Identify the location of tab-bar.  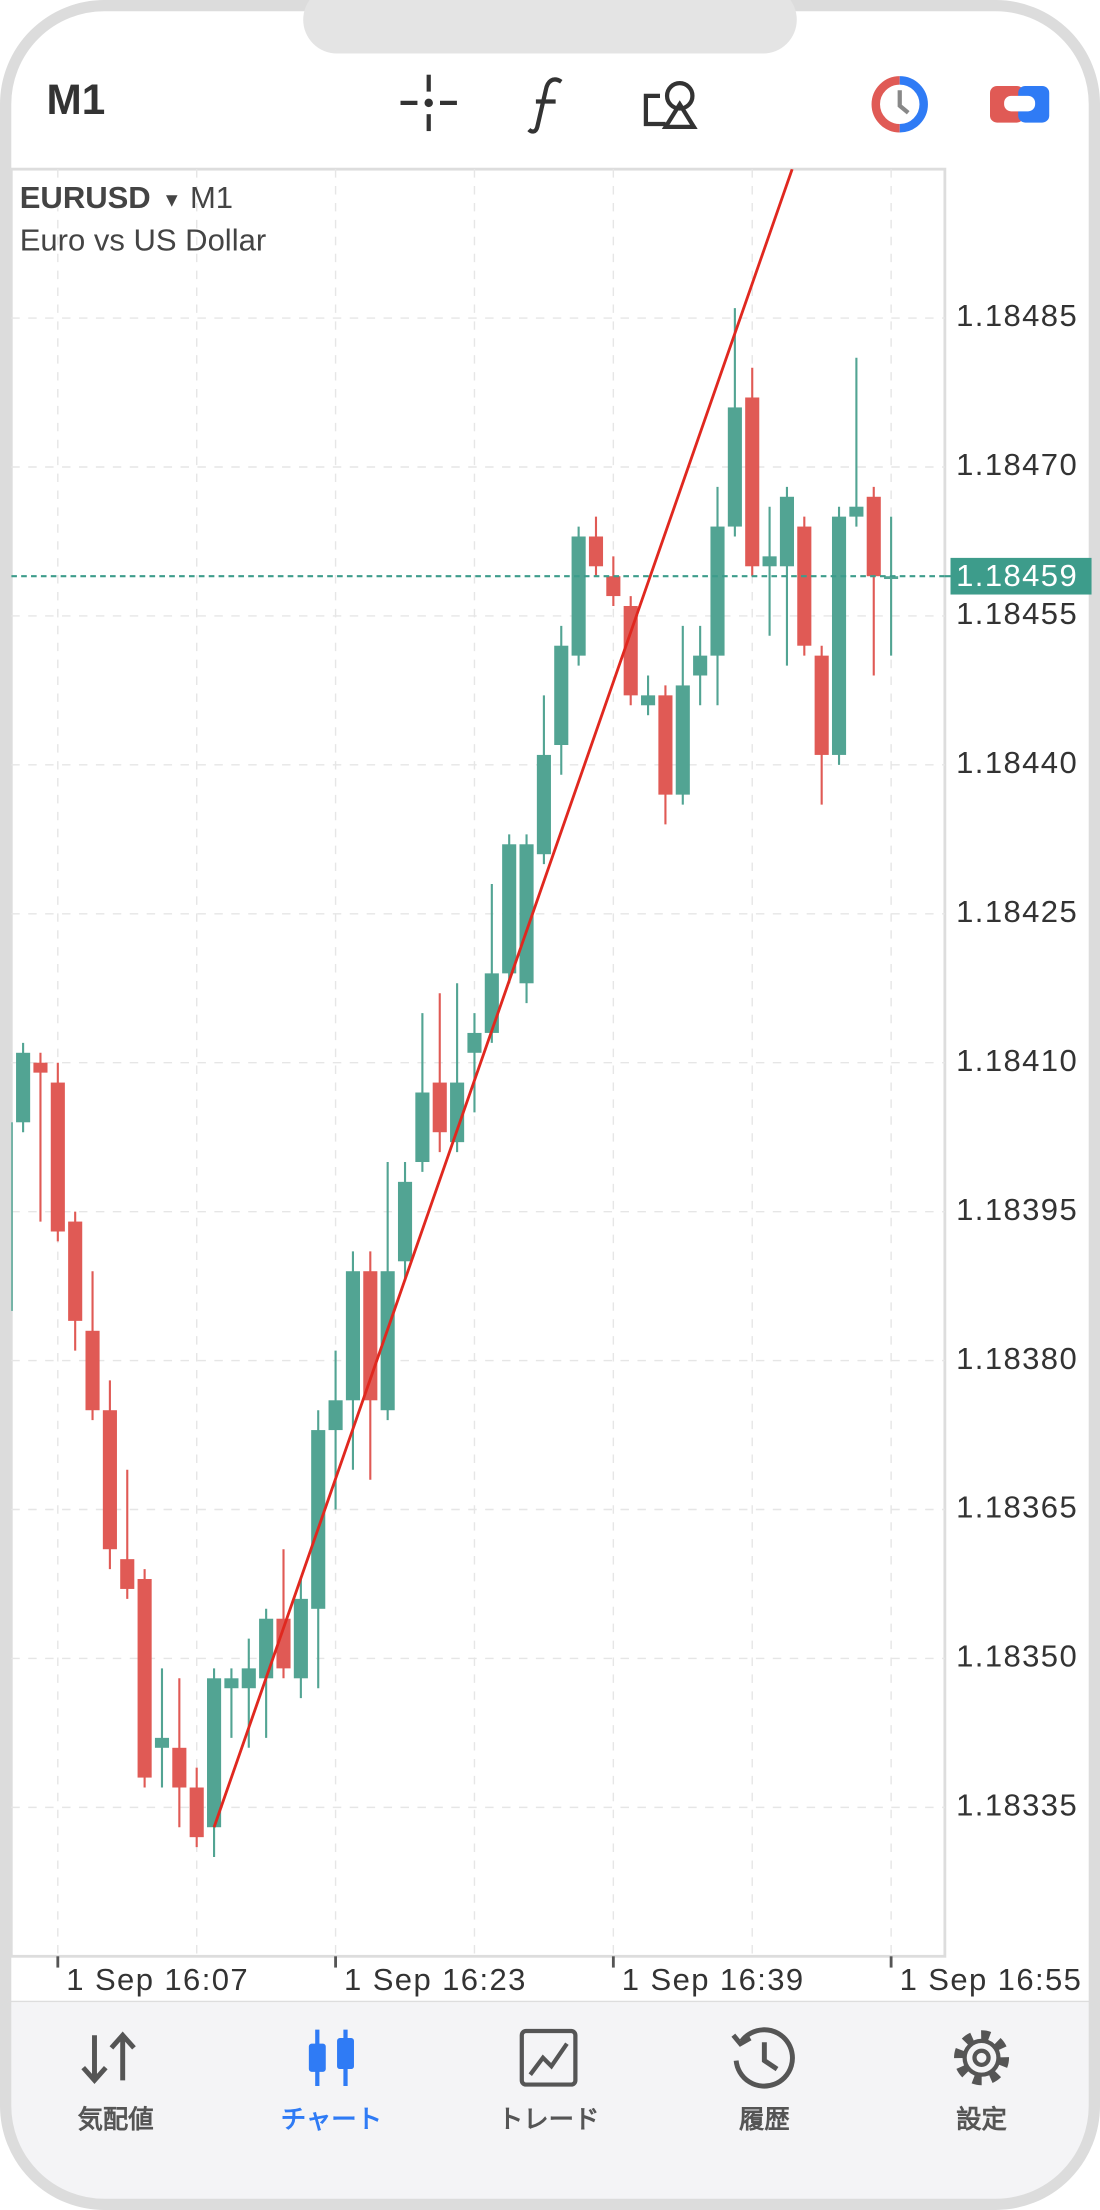
(550, 2103).